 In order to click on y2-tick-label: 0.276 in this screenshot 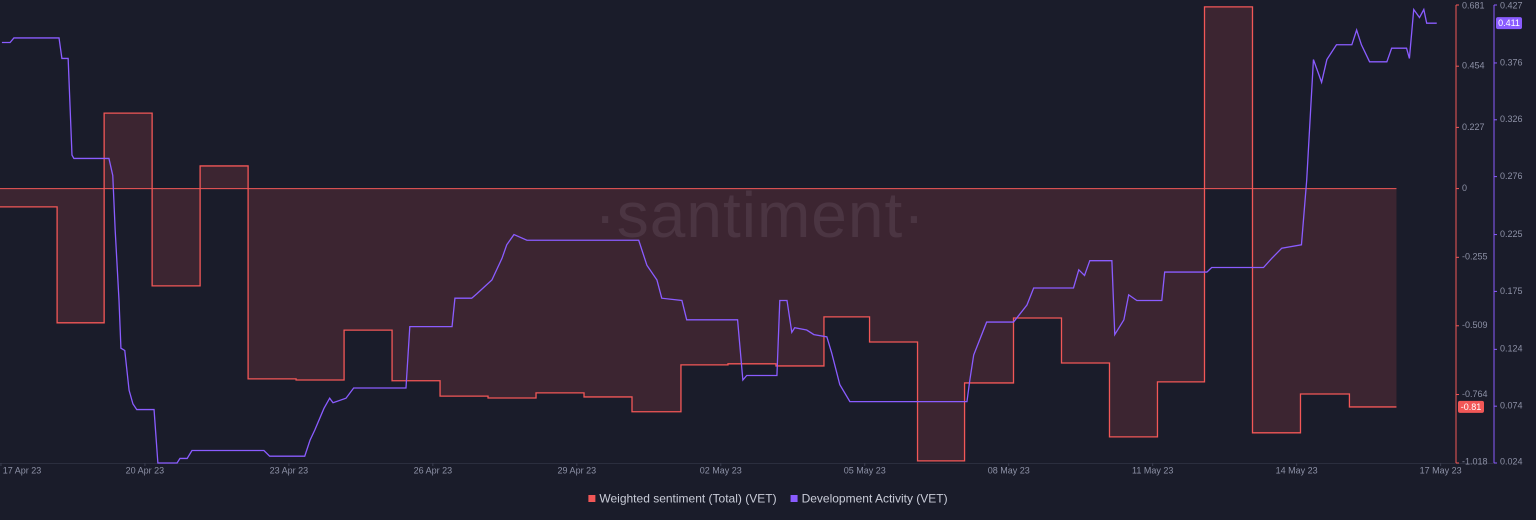, I will do `click(1511, 176)`.